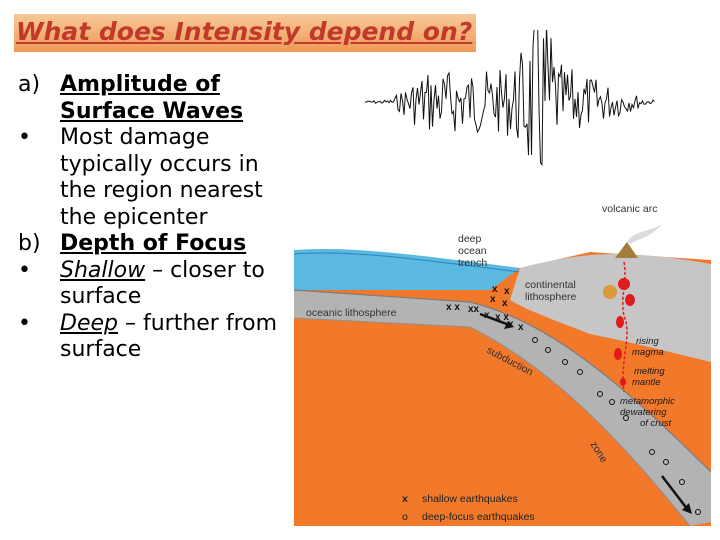 The width and height of the screenshot is (720, 540). I want to click on legend-symbol-deep: o, so click(405, 517).